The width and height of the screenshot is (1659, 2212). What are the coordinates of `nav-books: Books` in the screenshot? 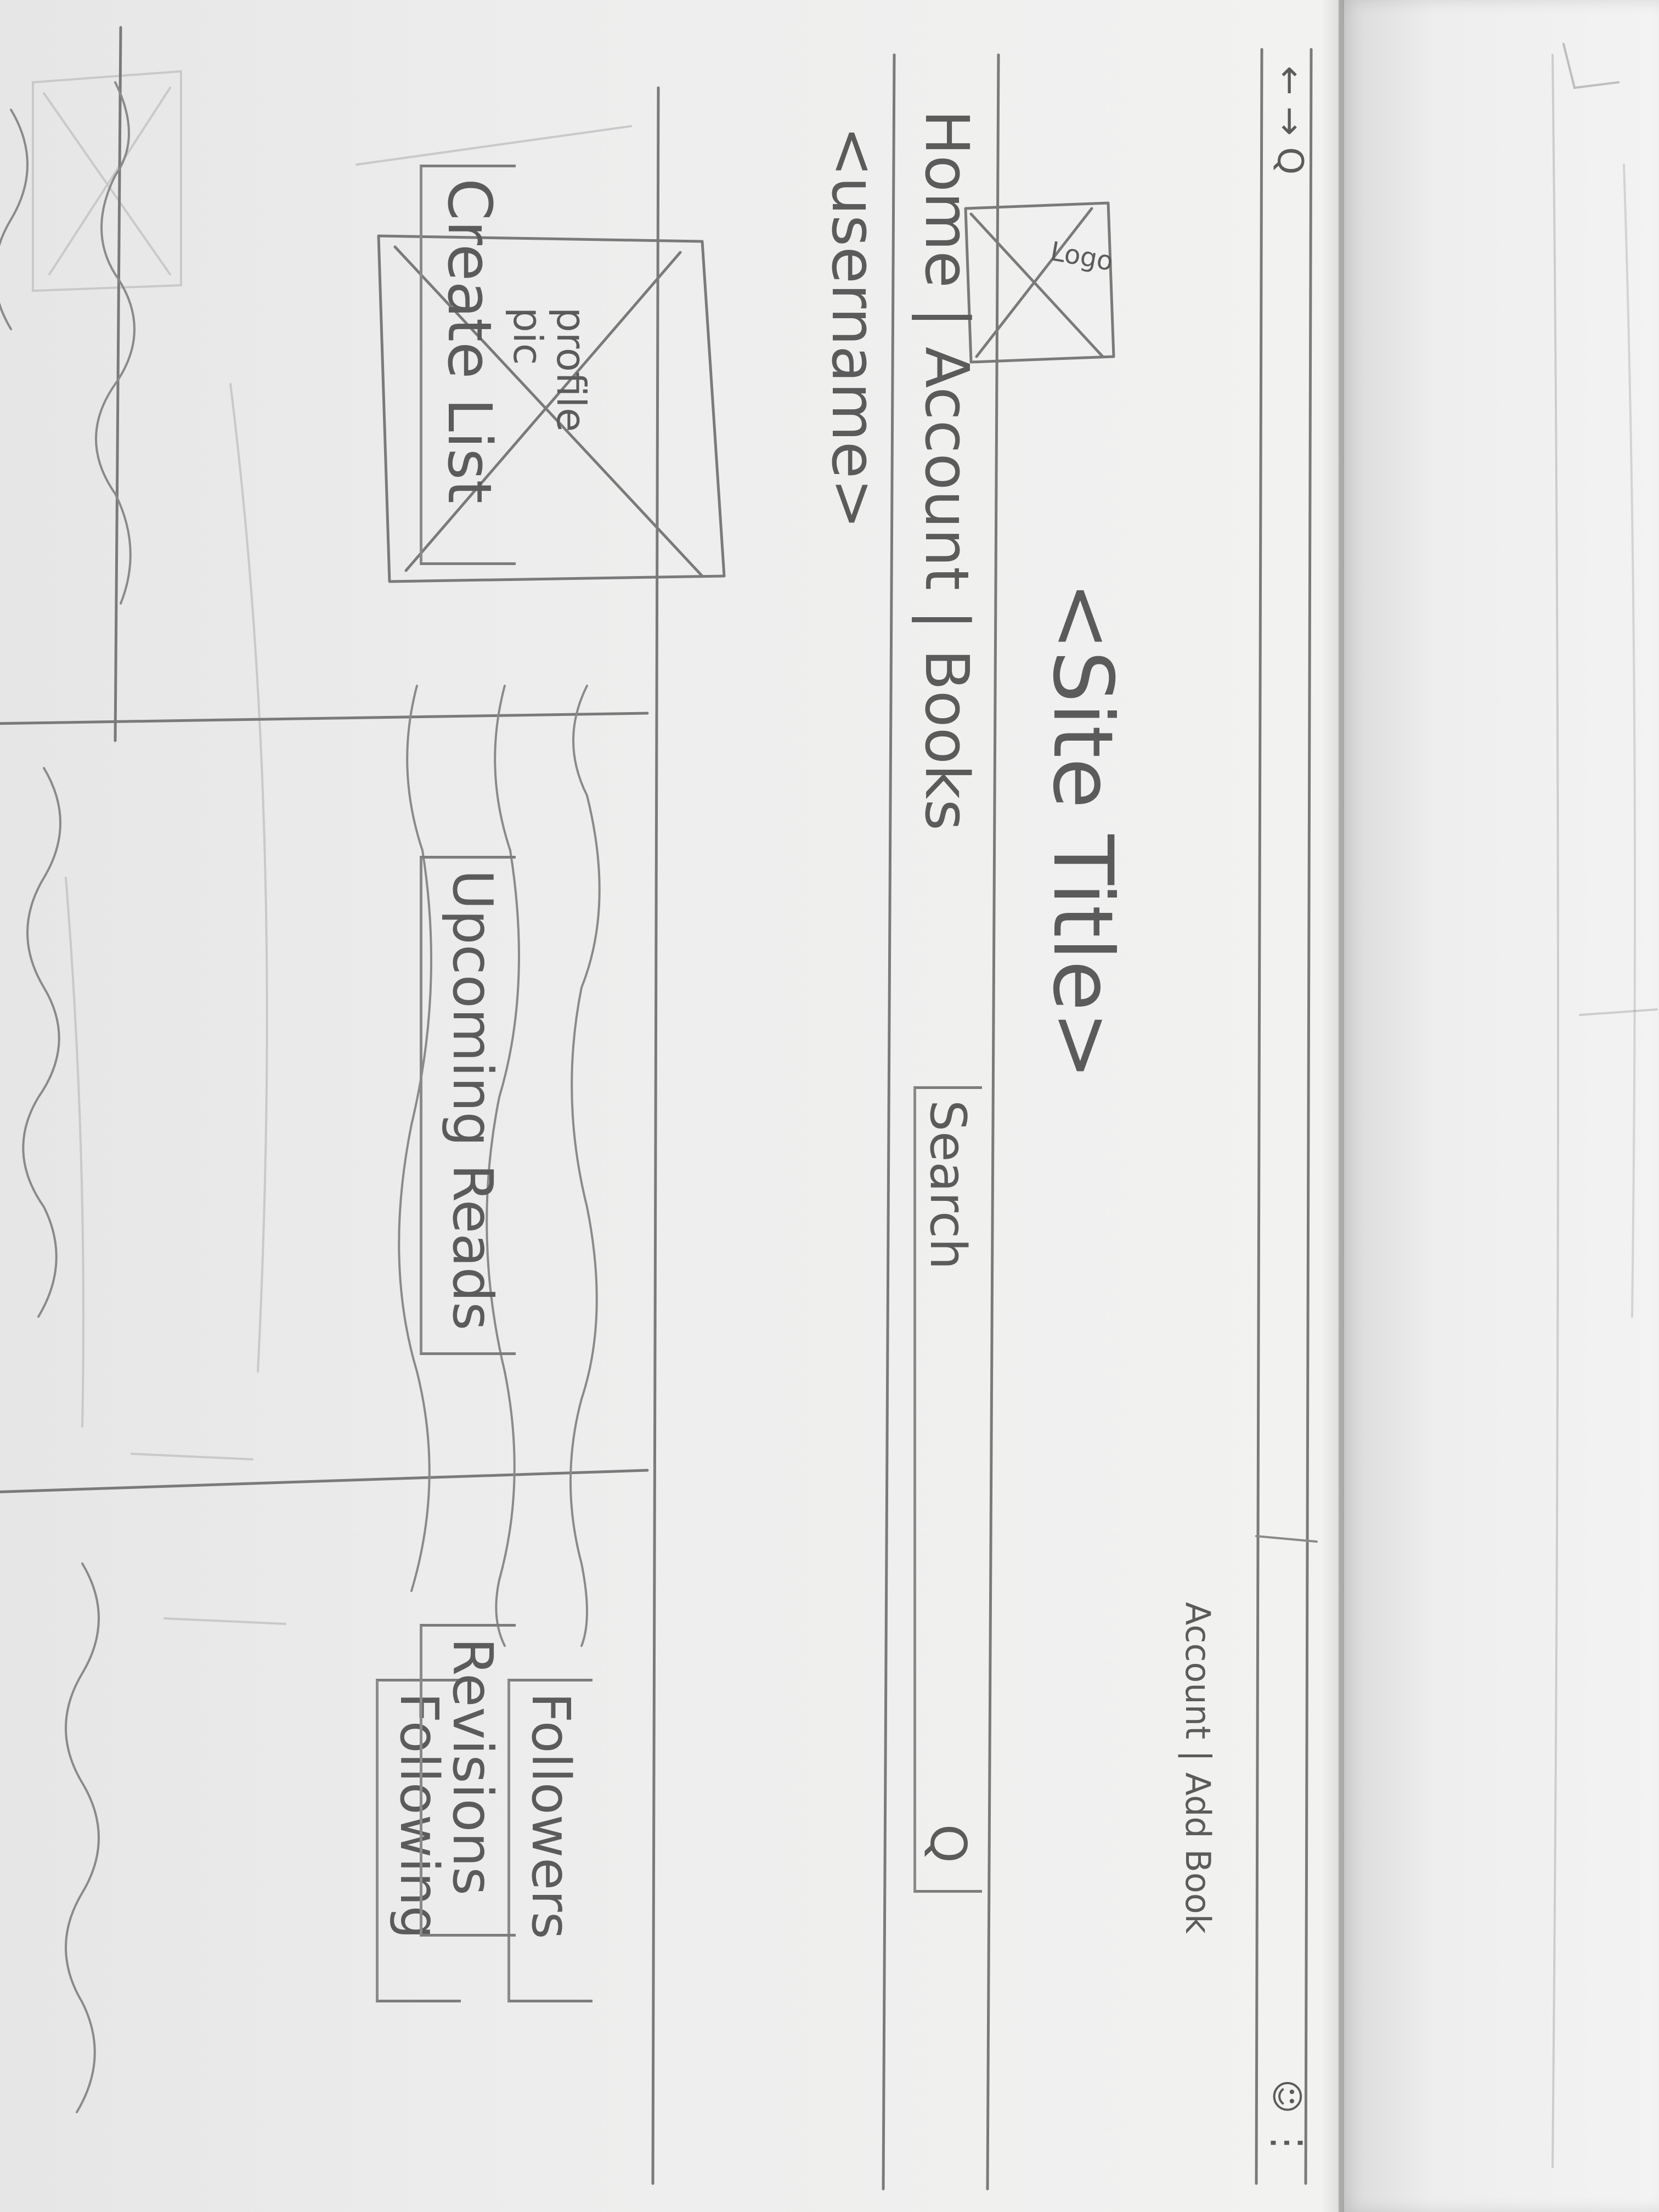 It's located at (947, 739).